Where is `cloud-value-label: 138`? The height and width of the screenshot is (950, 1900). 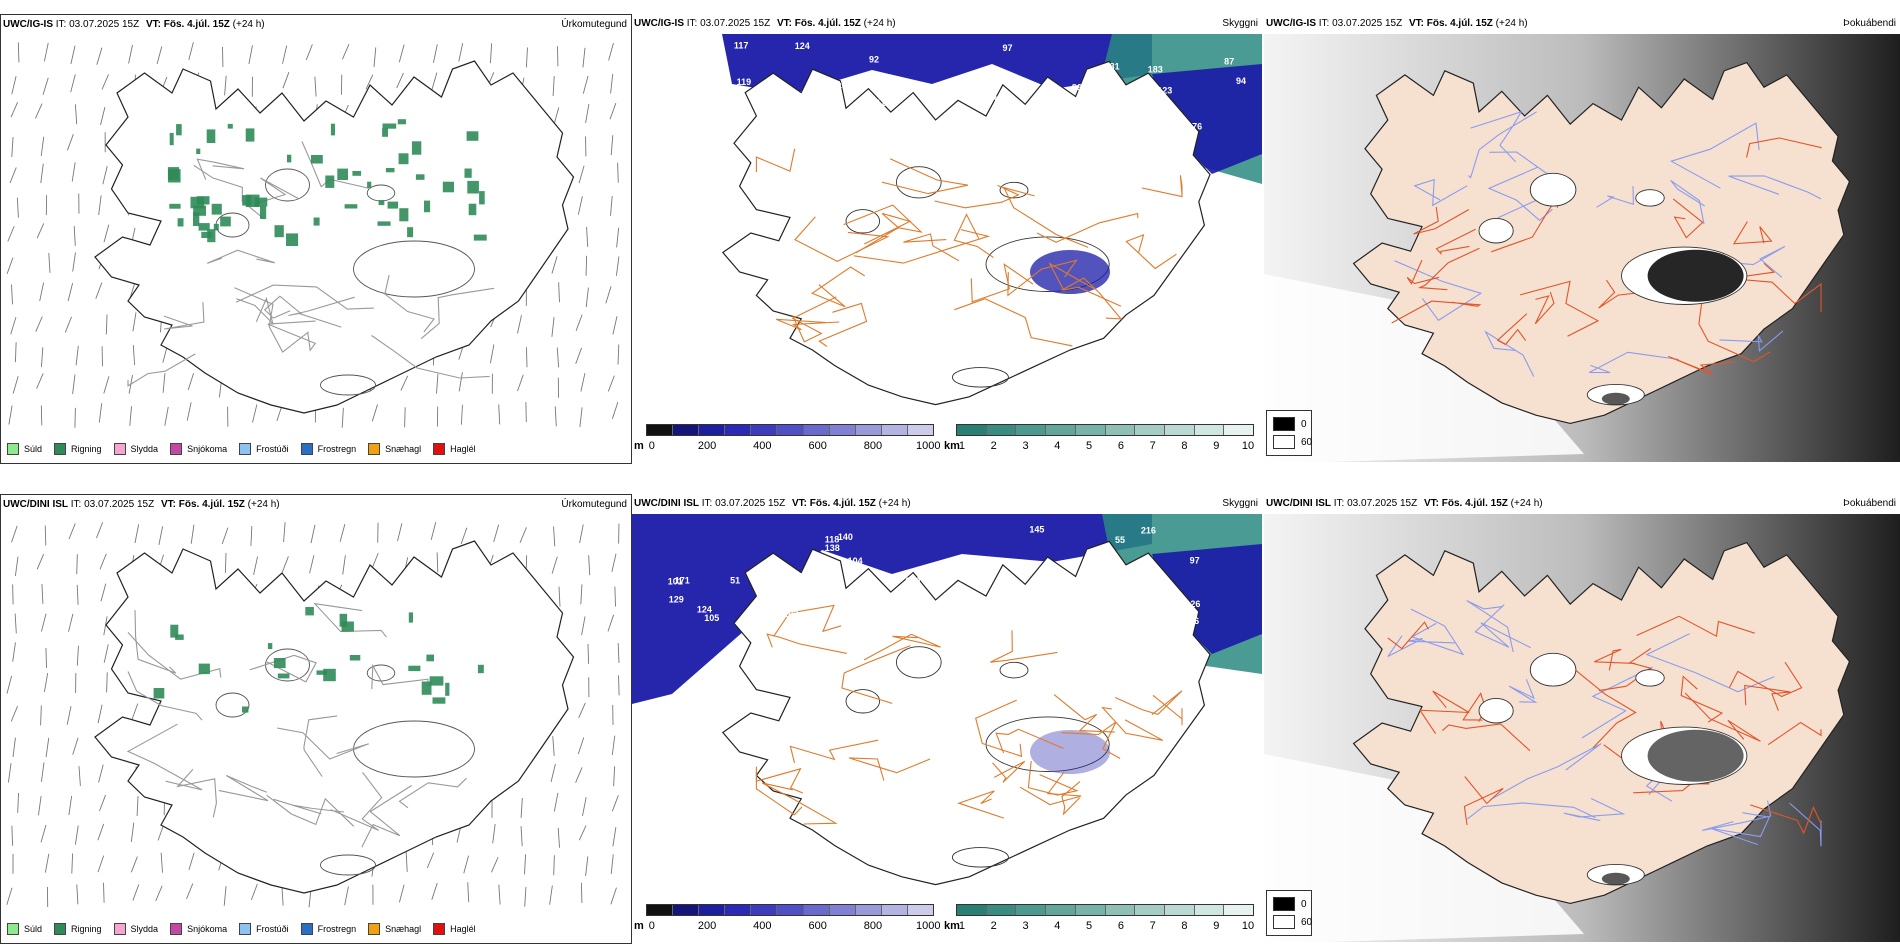 cloud-value-label: 138 is located at coordinates (832, 548).